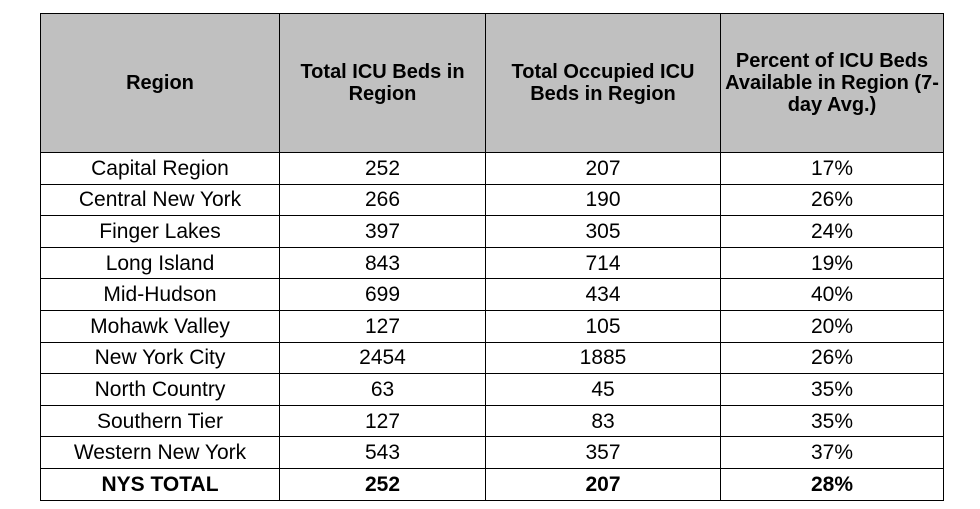 This screenshot has height=509, width=980. Describe the element at coordinates (160, 263) in the screenshot. I see `region-cell: Long Island` at that location.